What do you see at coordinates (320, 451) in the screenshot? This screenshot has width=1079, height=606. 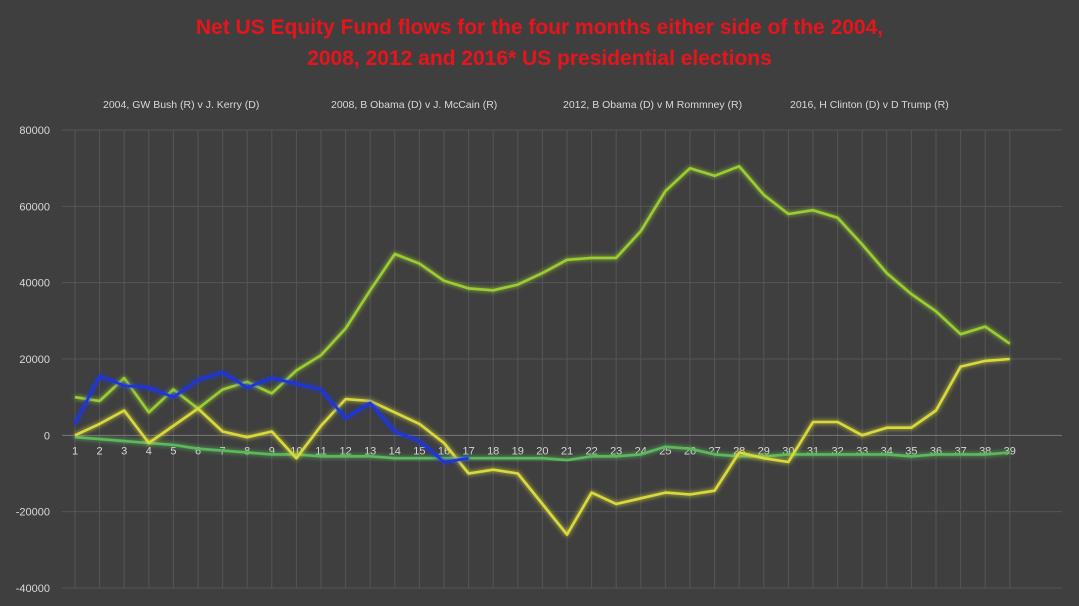 I see `x-tick-label: 11` at bounding box center [320, 451].